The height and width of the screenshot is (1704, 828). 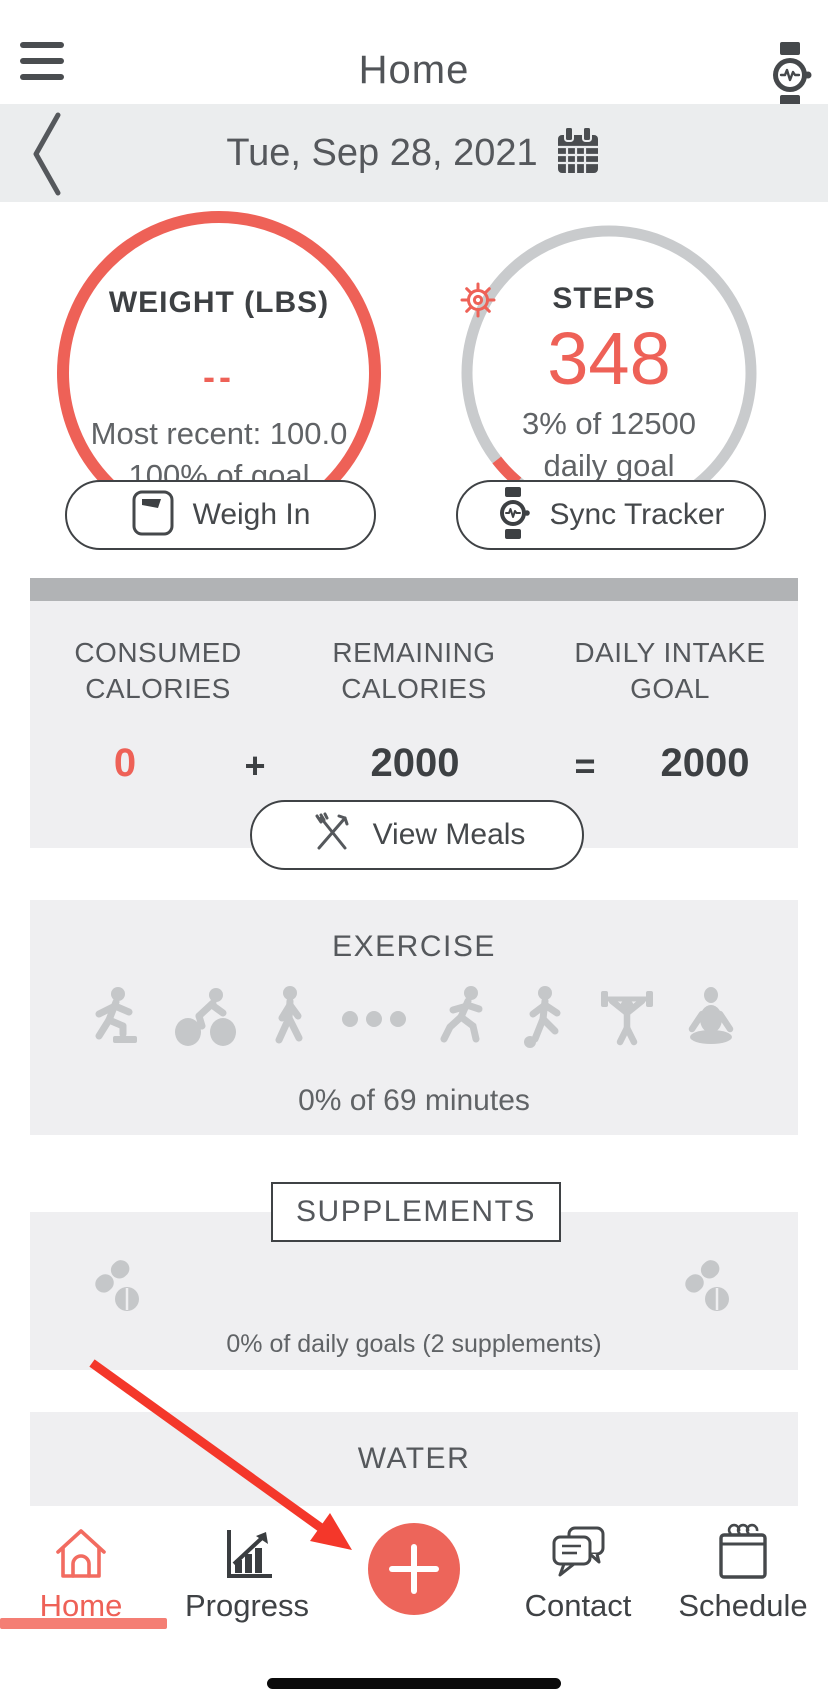 I want to click on header: Home, so click(x=414, y=54).